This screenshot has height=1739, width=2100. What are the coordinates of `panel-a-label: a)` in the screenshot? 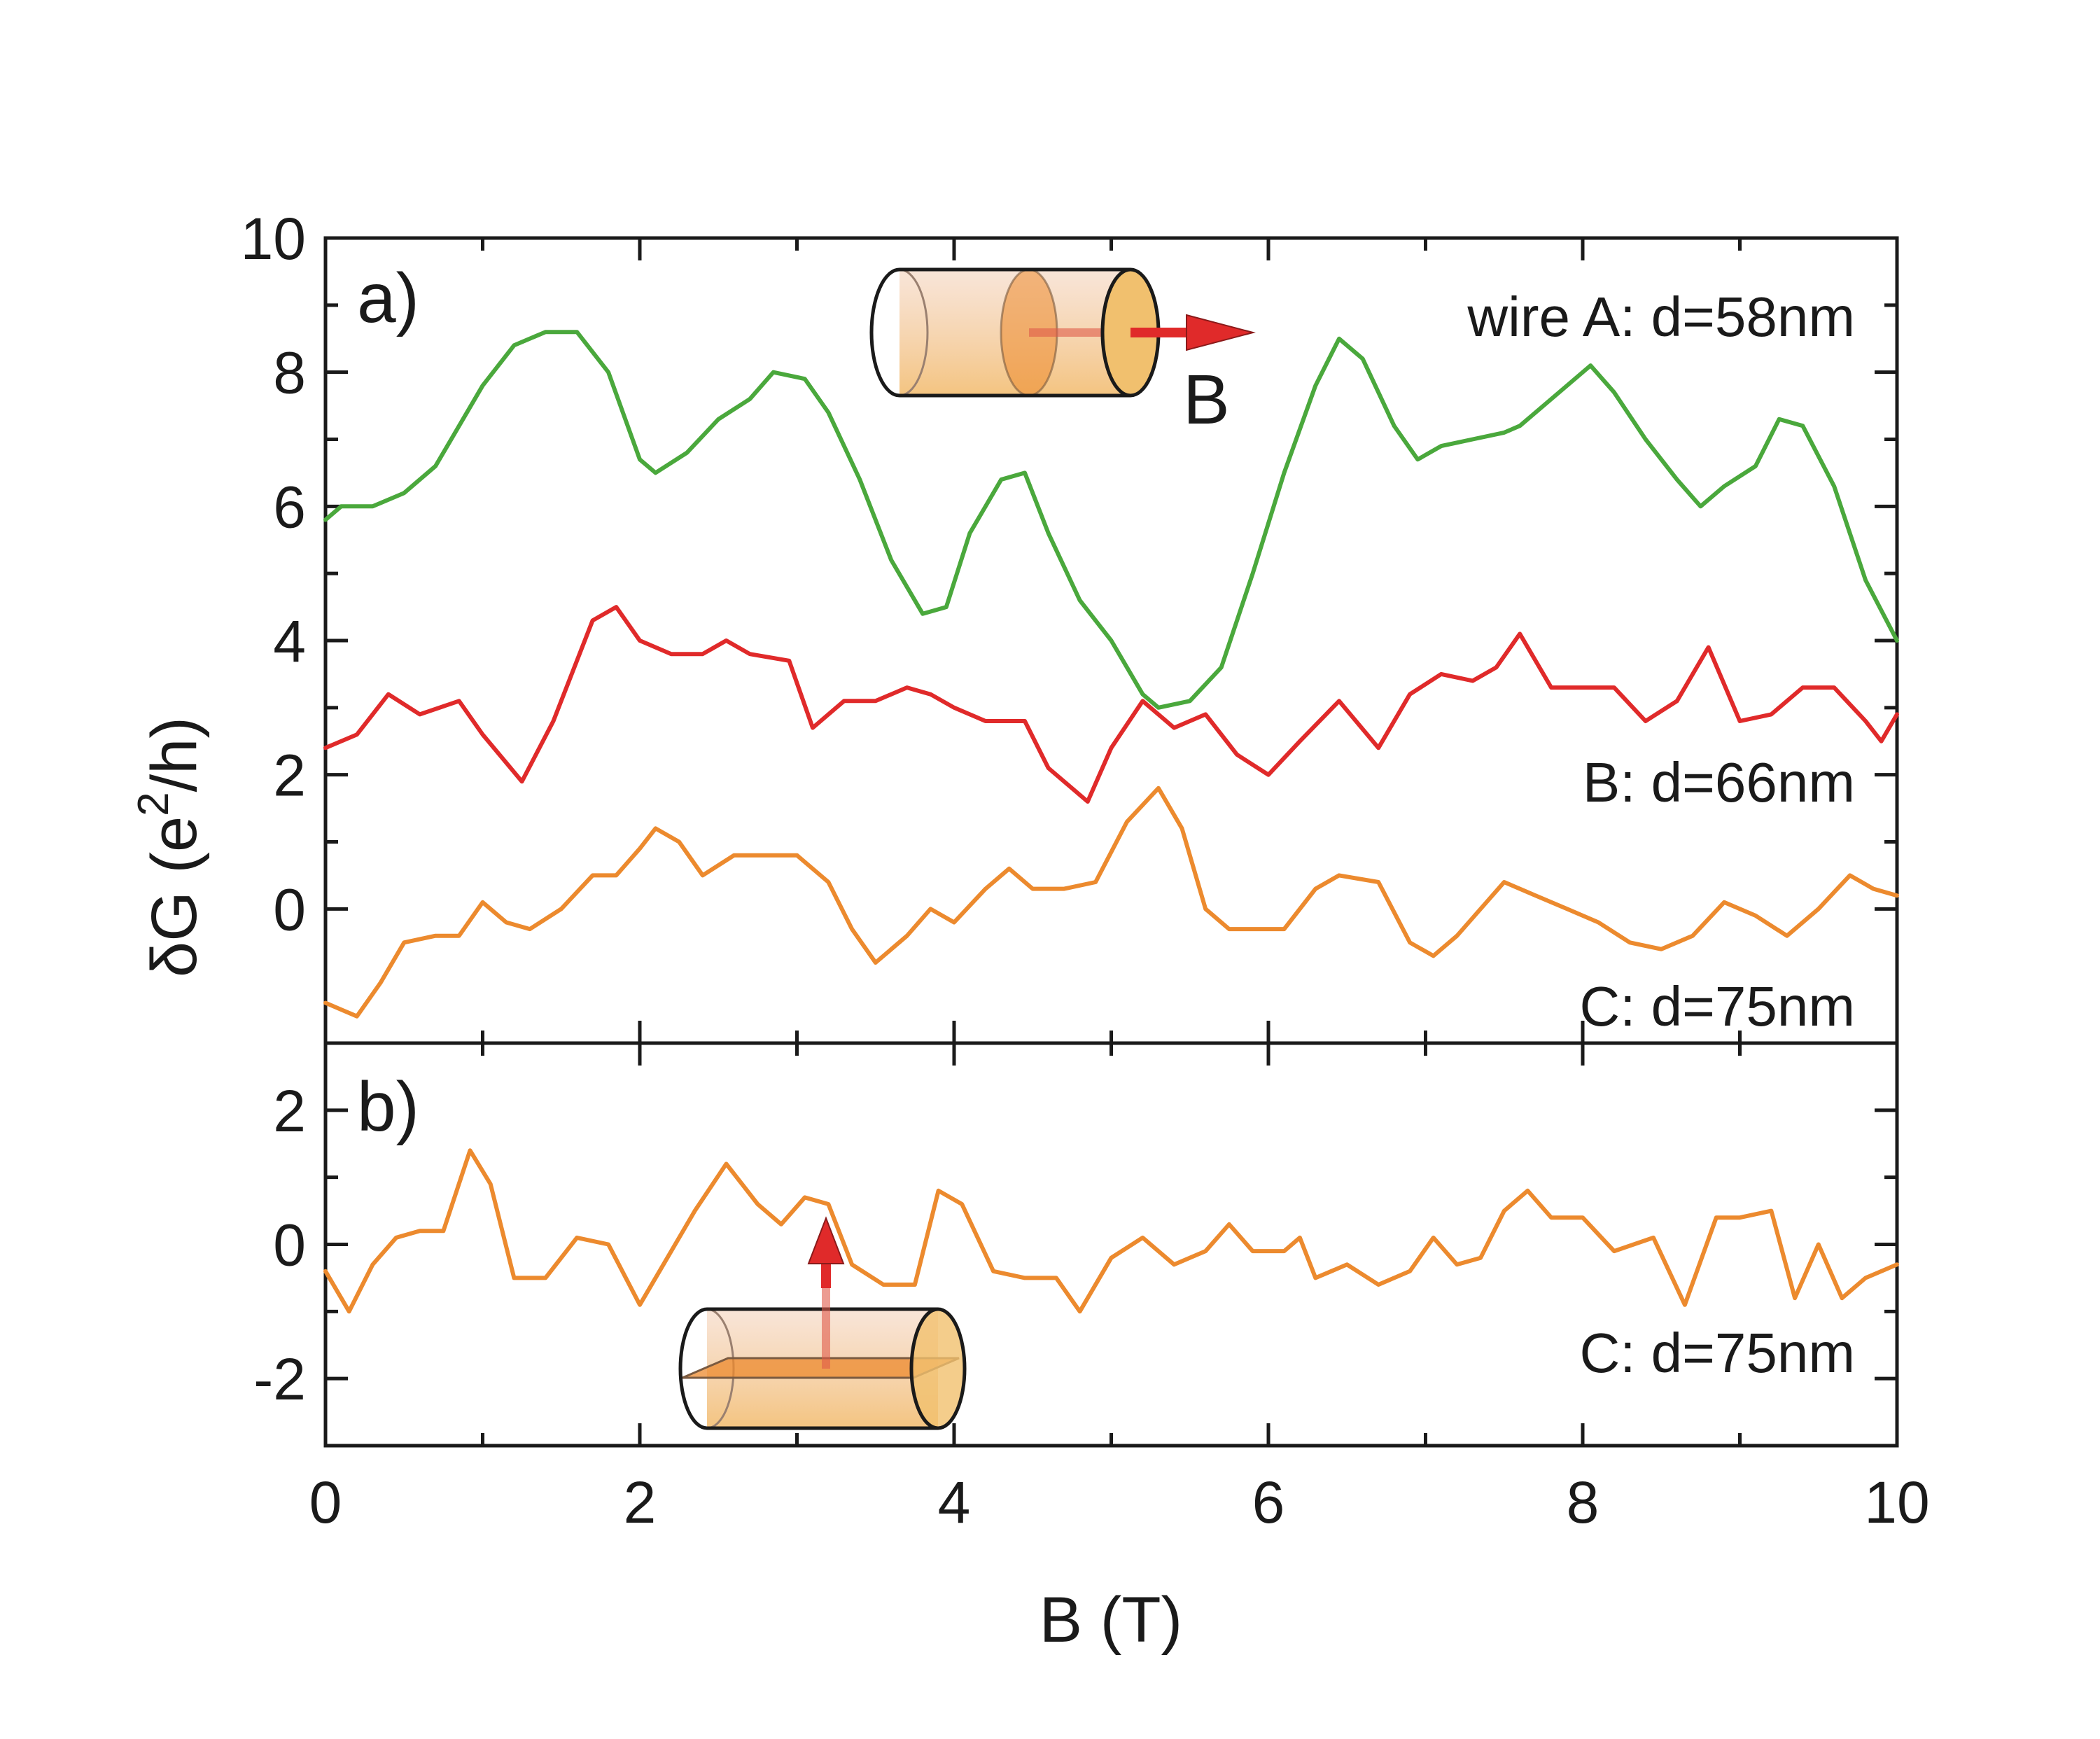 It's located at (388, 298).